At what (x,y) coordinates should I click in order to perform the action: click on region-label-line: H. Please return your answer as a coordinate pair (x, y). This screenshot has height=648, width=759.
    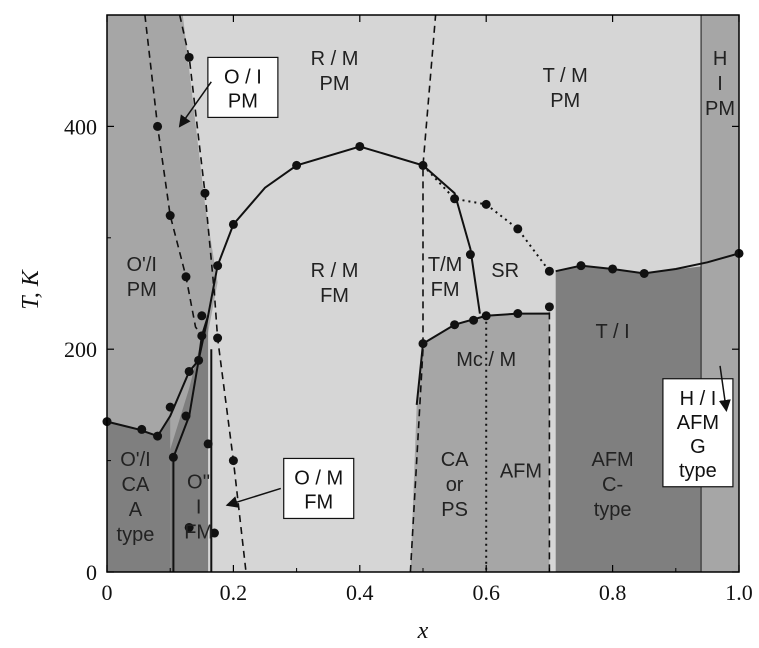
    Looking at the image, I should click on (720, 59).